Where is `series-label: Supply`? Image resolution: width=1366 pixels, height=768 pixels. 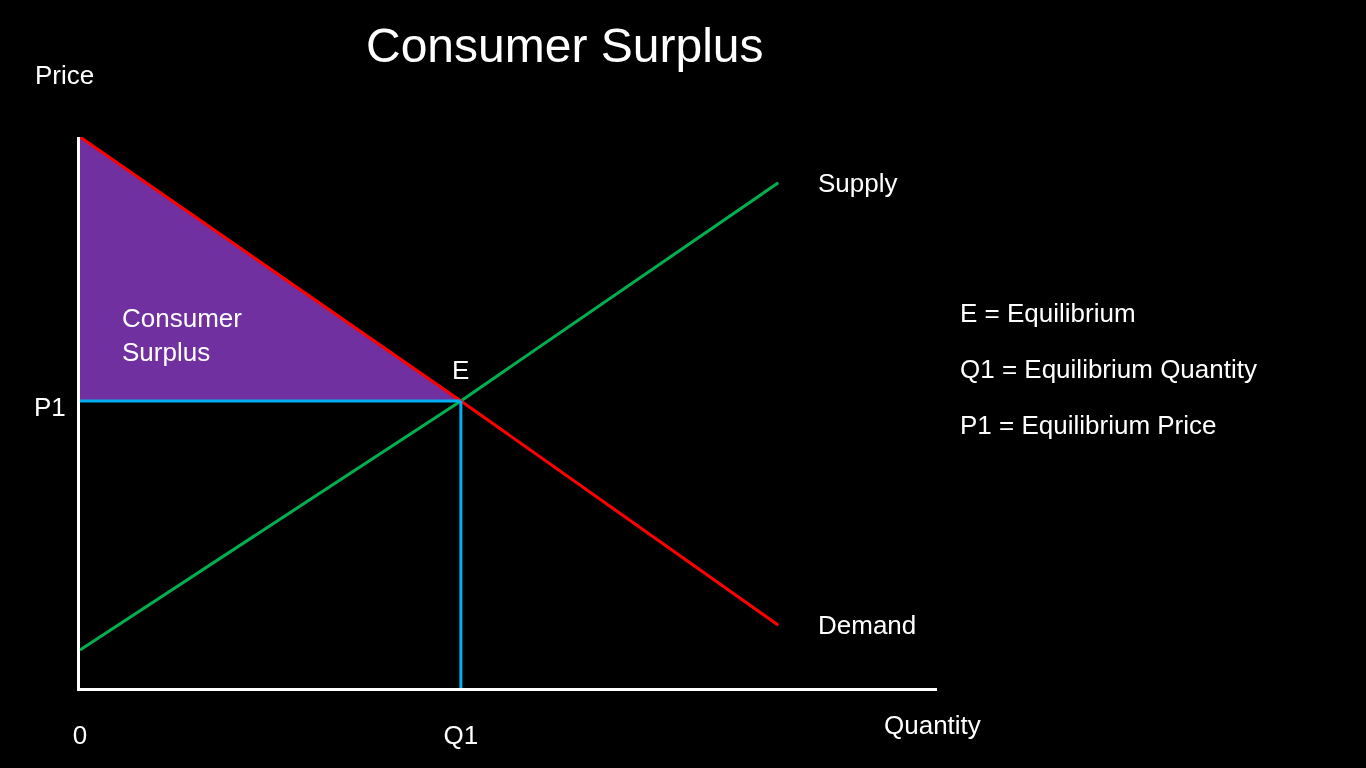 series-label: Supply is located at coordinates (858, 183).